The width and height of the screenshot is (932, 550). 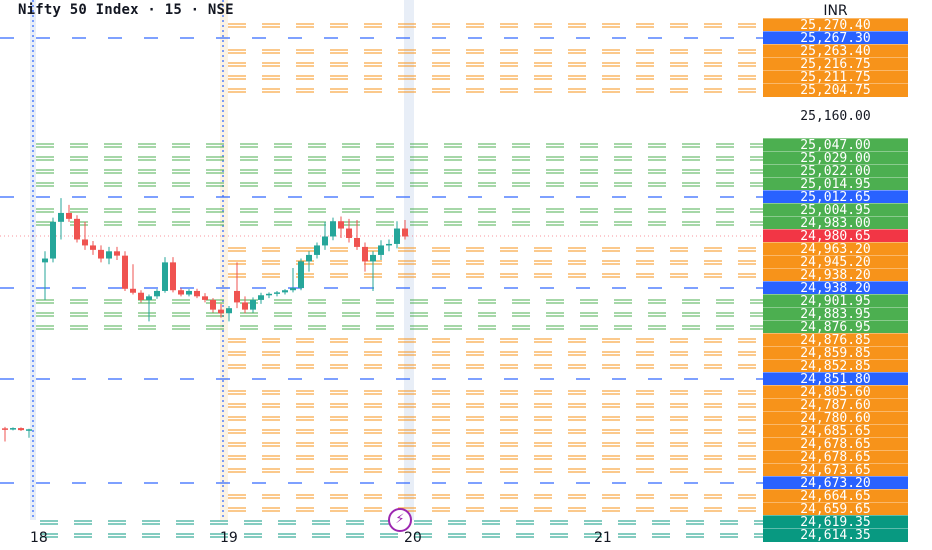 What do you see at coordinates (835, 145) in the screenshot?
I see `price-level-label: 25,047.00` at bounding box center [835, 145].